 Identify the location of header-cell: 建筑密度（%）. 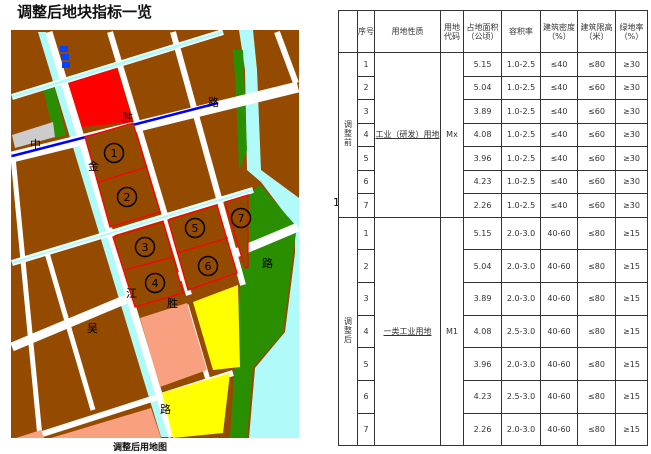
(559, 31).